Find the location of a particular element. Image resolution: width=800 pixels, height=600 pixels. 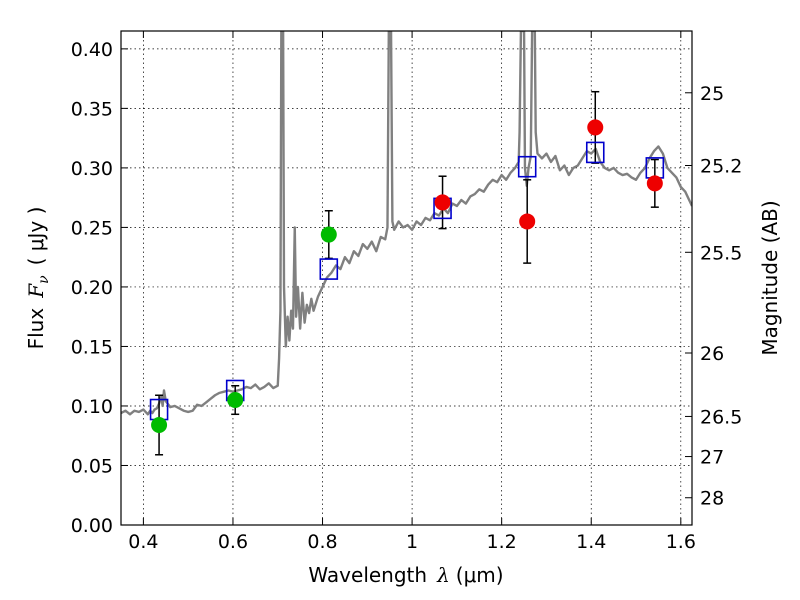

y2-tick-label: 25.2 is located at coordinates (721, 167).